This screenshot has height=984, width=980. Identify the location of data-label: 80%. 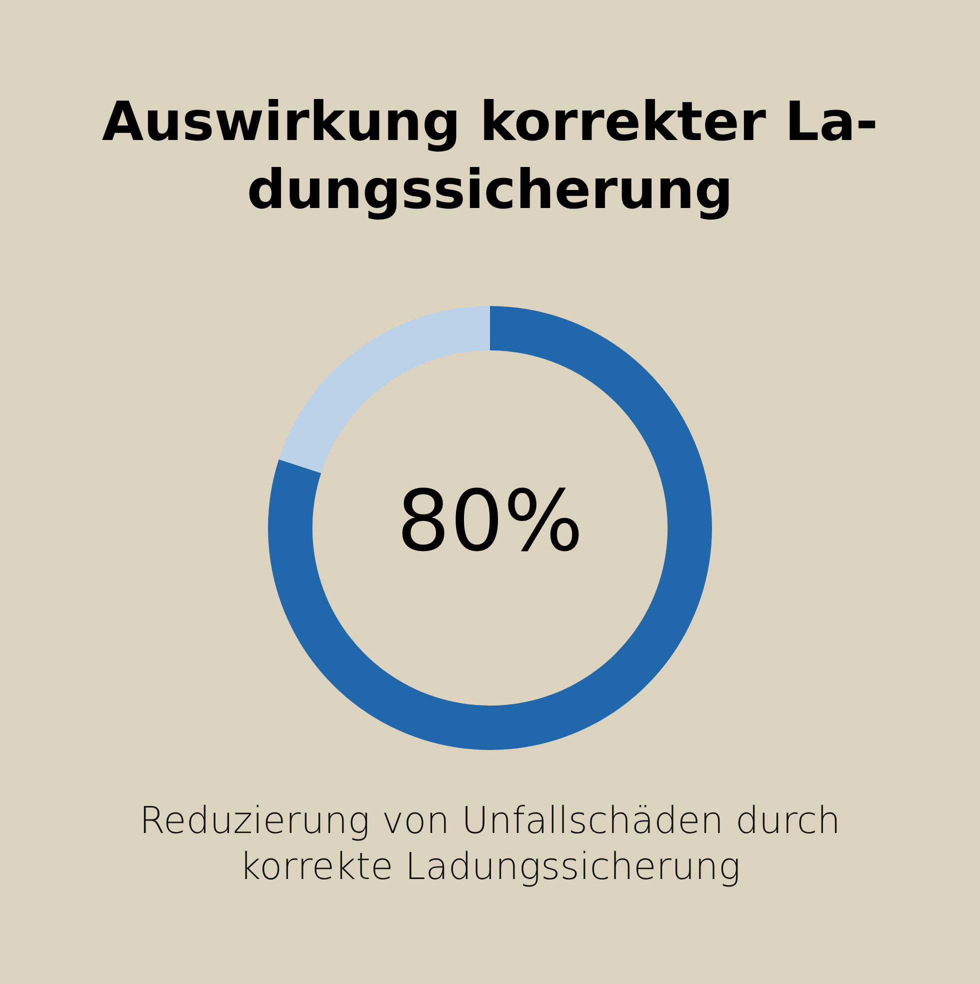
(490, 521).